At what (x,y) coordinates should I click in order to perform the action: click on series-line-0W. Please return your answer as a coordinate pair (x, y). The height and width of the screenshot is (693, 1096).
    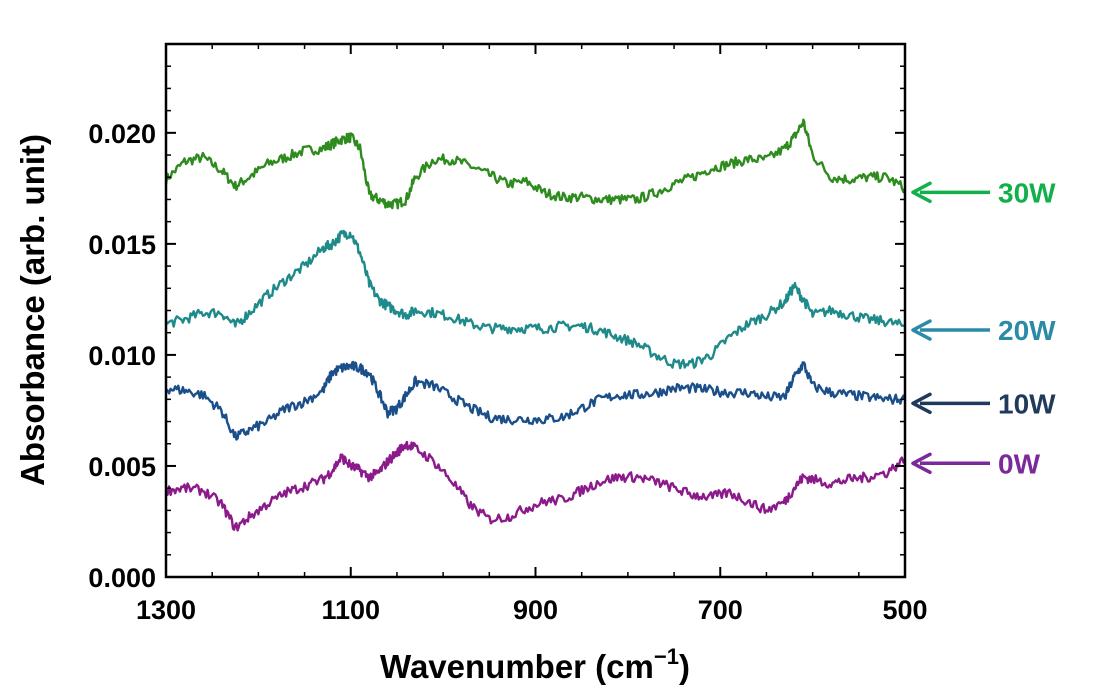
    Looking at the image, I should click on (536, 486).